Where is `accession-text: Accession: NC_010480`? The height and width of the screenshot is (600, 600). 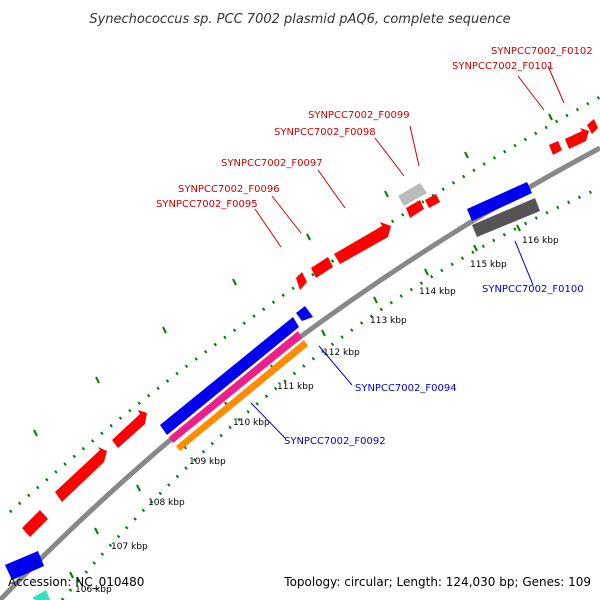 accession-text: Accession: NC_010480 is located at coordinates (76, 582).